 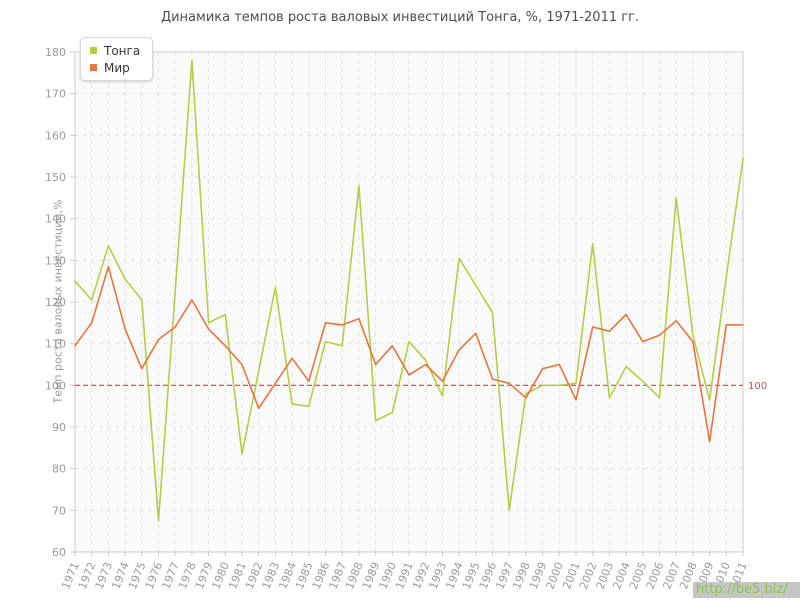 I want to click on legend-label-mir: Мир, so click(x=117, y=67).